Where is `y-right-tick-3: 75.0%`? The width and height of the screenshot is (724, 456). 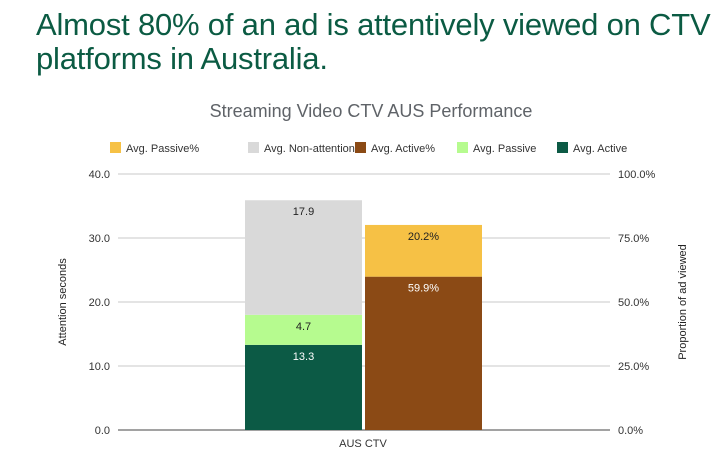
y-right-tick-3: 75.0% is located at coordinates (633, 239).